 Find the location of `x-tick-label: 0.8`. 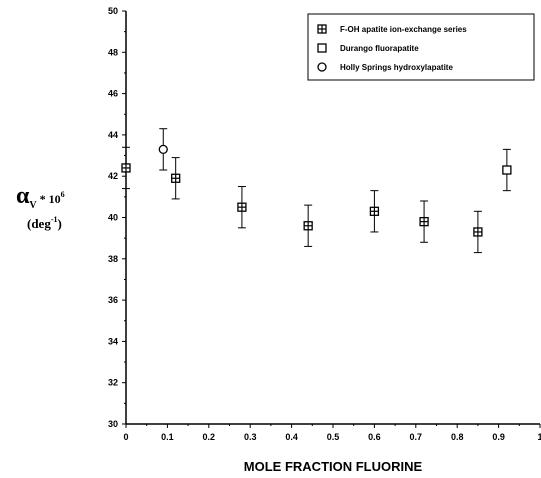

x-tick-label: 0.8 is located at coordinates (457, 437).